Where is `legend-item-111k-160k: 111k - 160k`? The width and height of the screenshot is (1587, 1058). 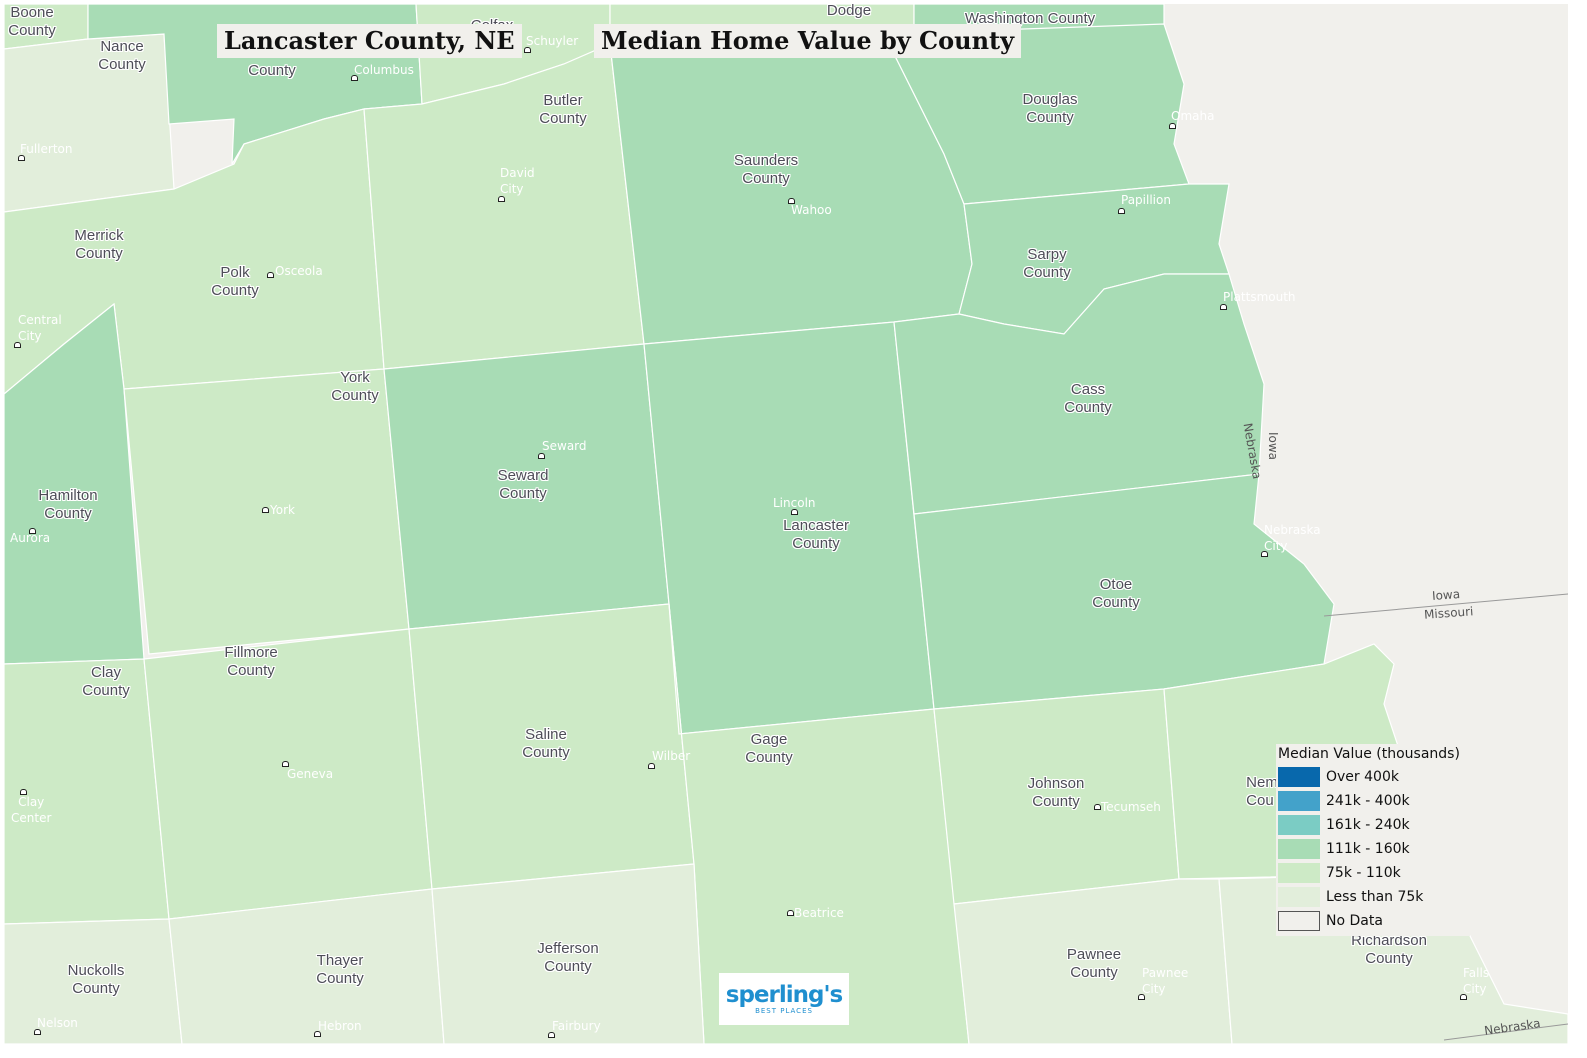 legend-item-111k-160k: 111k - 160k is located at coordinates (1344, 849).